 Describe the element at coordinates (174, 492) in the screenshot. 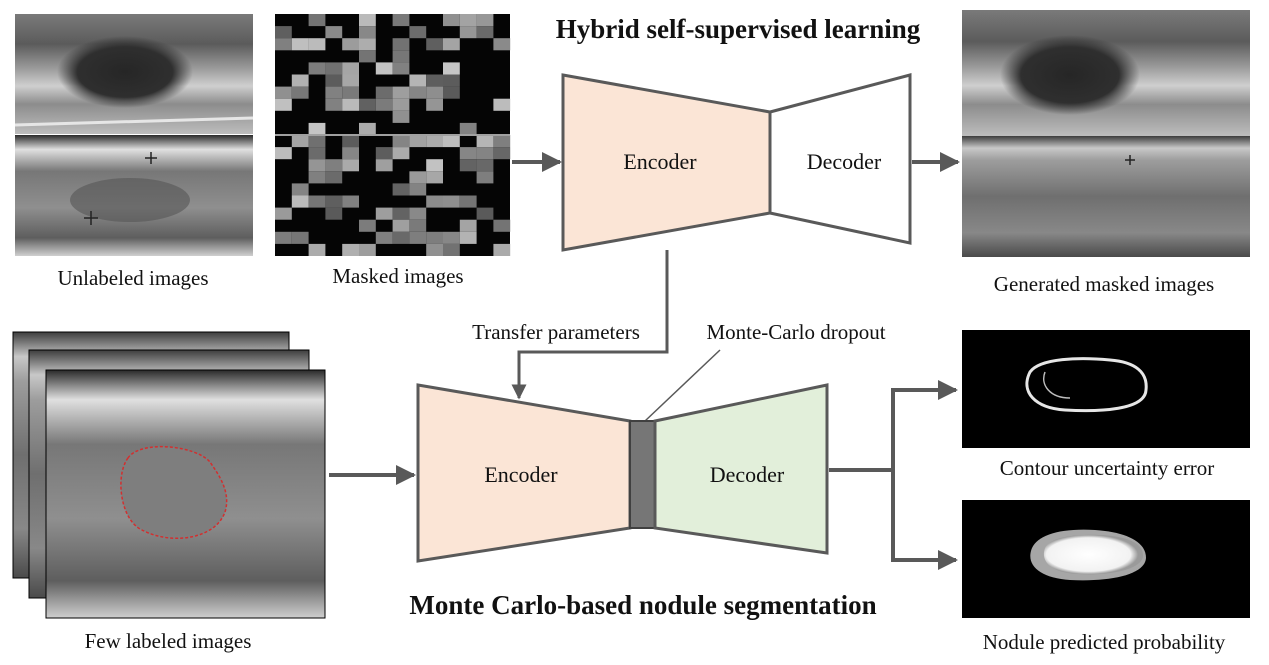

I see `nodule-annotation-contour` at that location.